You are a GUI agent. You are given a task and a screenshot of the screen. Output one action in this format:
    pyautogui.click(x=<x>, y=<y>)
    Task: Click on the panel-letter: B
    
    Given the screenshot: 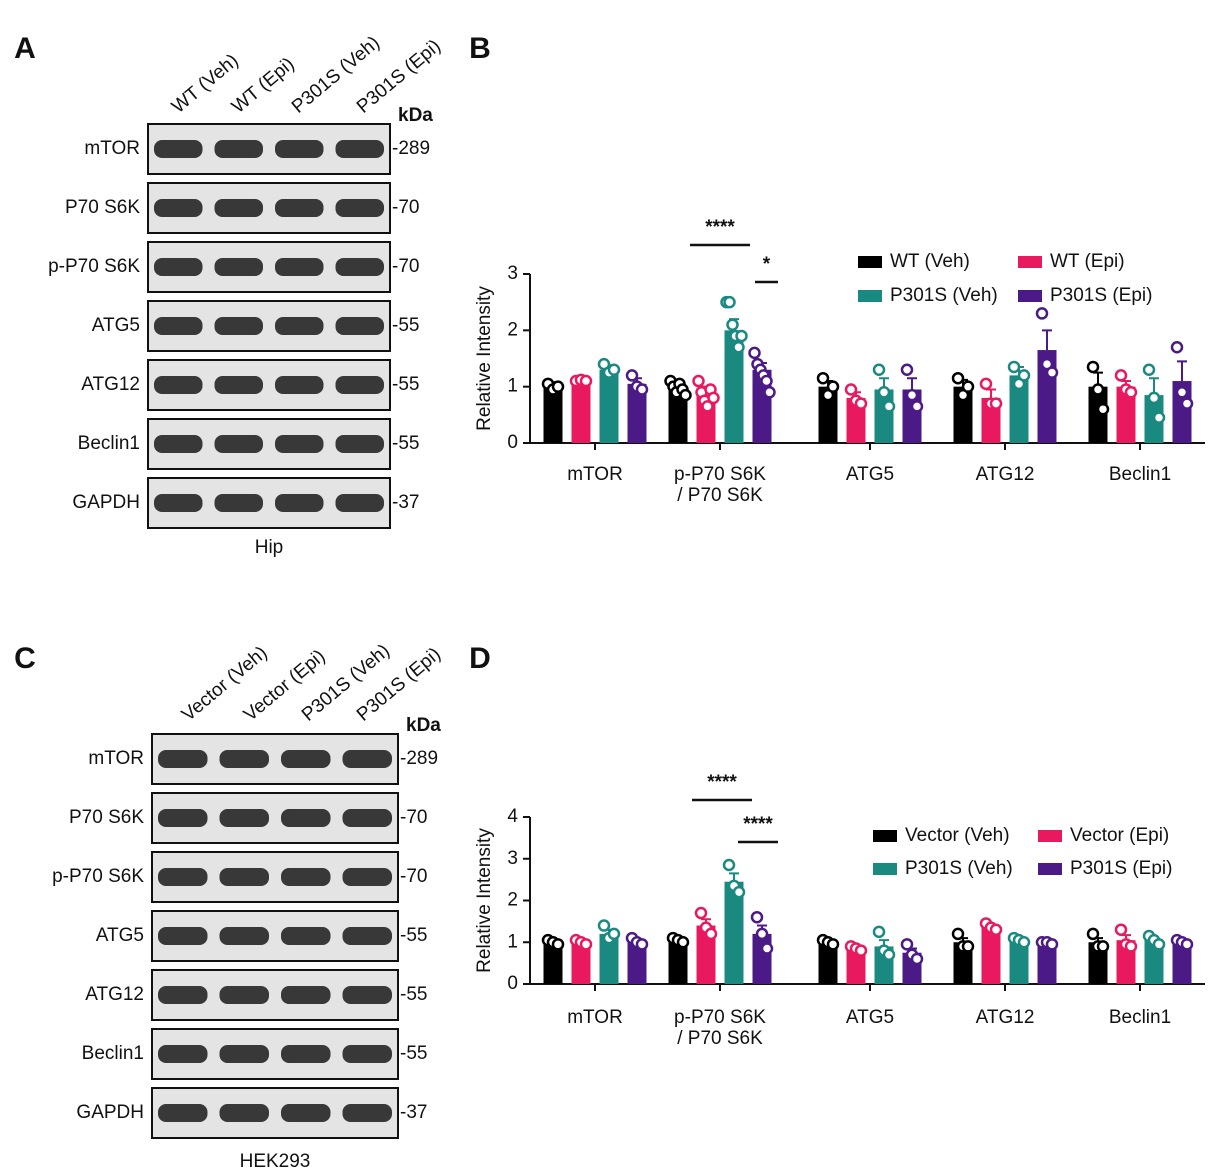 What is the action you would take?
    pyautogui.click(x=480, y=48)
    